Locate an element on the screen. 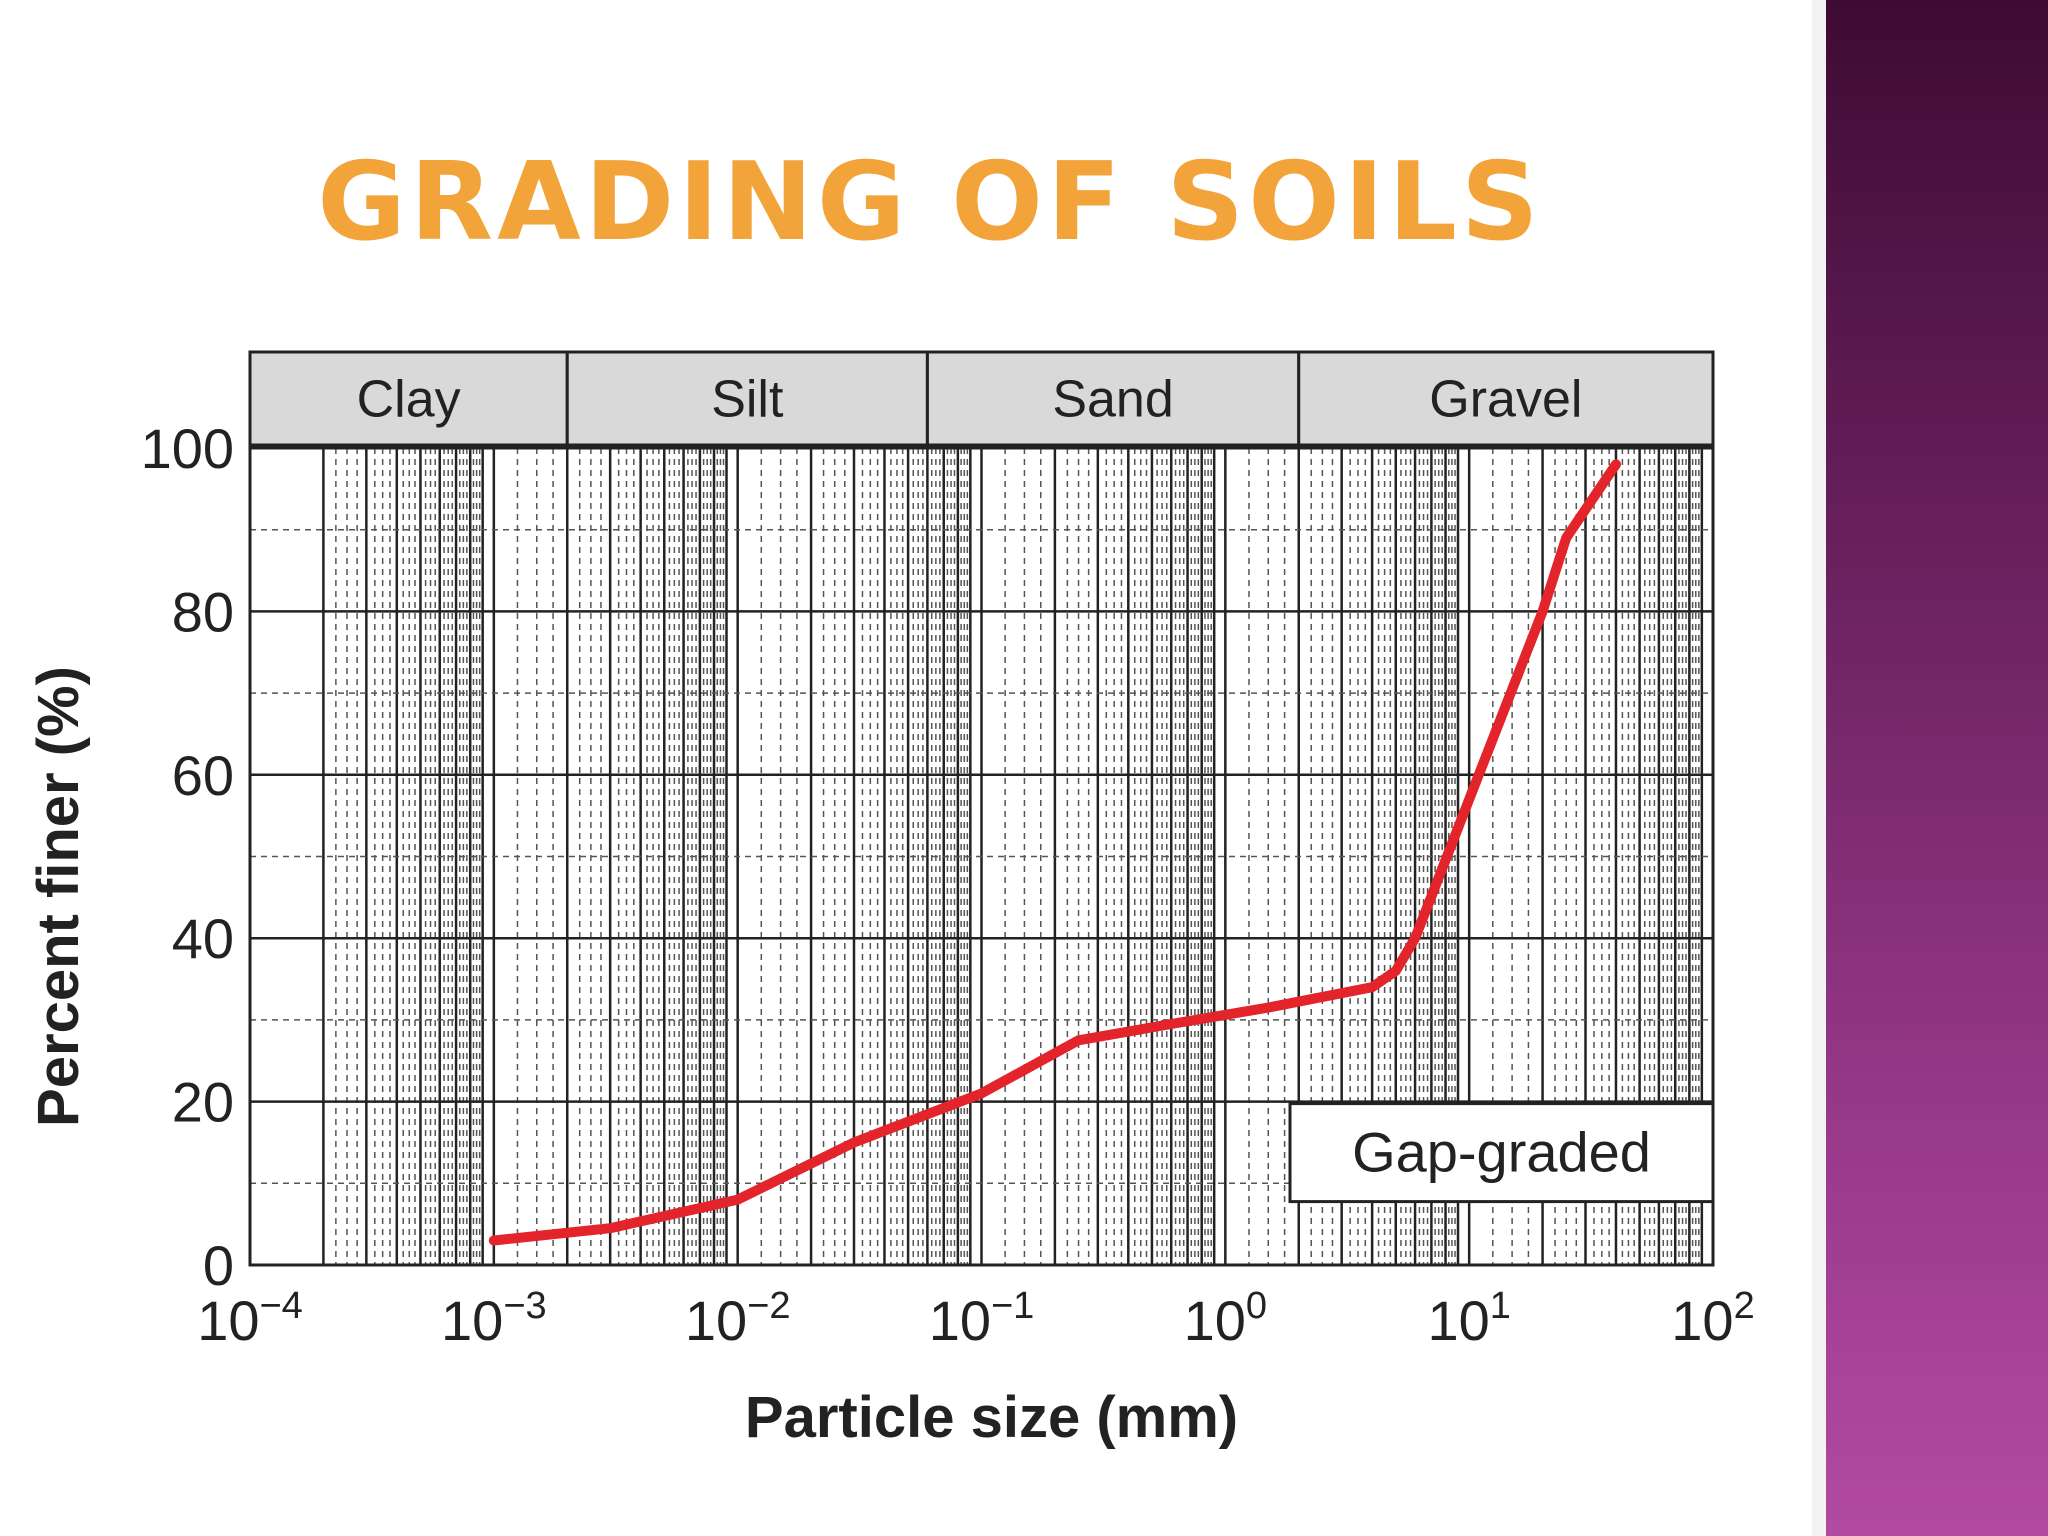 The height and width of the screenshot is (1536, 2048). annotation-label: Gap-graded is located at coordinates (1501, 1152).